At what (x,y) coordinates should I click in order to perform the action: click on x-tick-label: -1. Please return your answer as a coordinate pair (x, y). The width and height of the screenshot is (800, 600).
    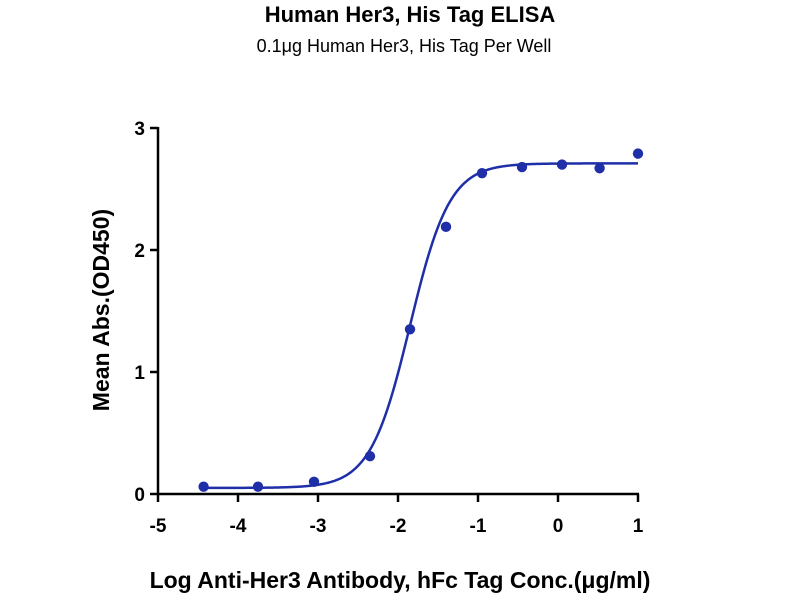
    Looking at the image, I should click on (478, 526).